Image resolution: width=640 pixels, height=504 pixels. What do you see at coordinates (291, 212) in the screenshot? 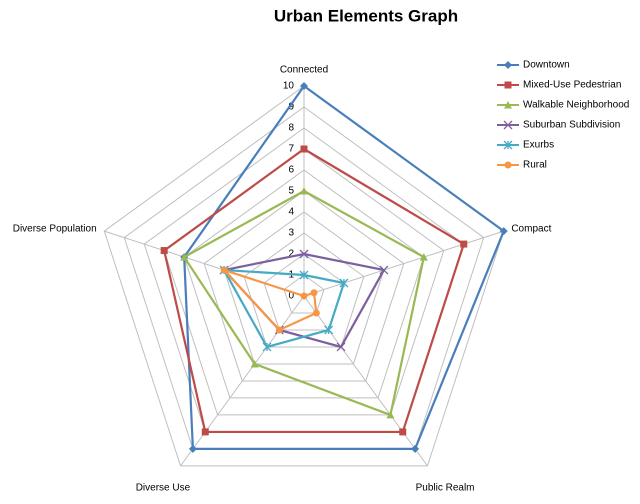
I see `r-tick-label: 4` at bounding box center [291, 212].